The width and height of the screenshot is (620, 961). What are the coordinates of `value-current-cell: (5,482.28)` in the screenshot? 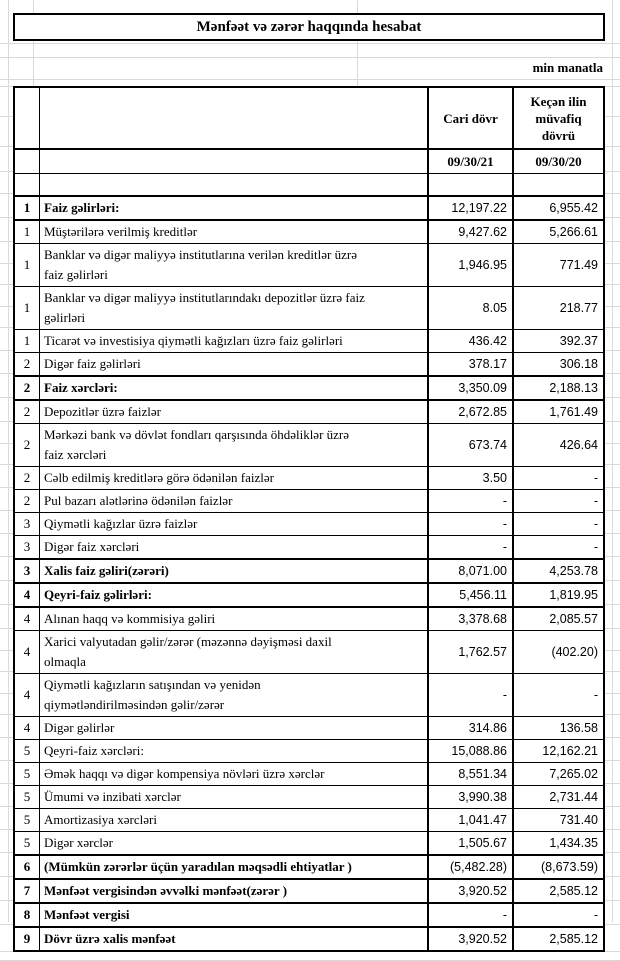 It's located at (471, 867).